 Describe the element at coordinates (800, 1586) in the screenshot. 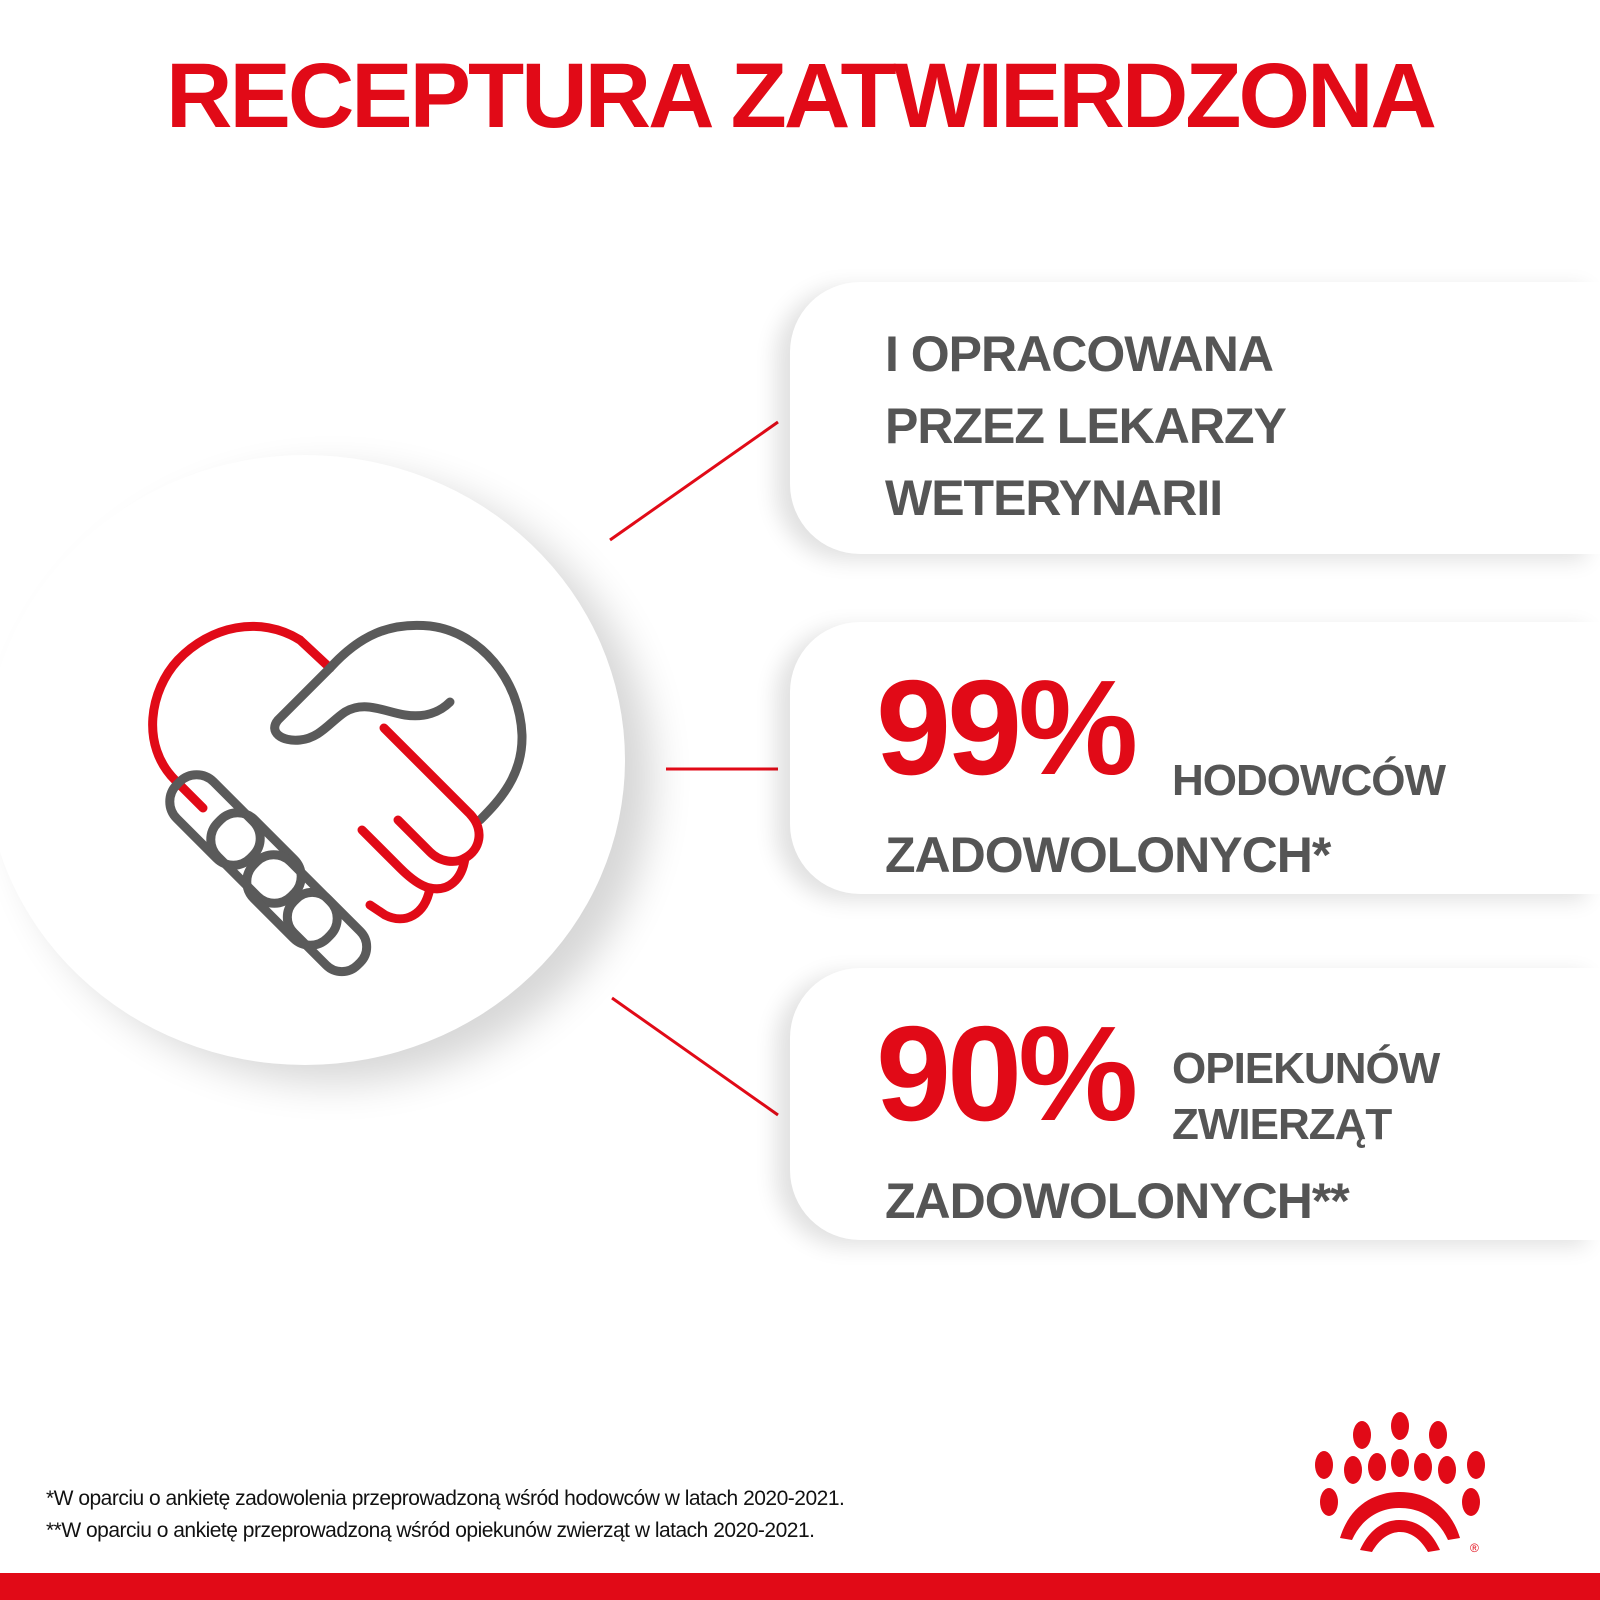

I see `bottom-red-bar` at that location.